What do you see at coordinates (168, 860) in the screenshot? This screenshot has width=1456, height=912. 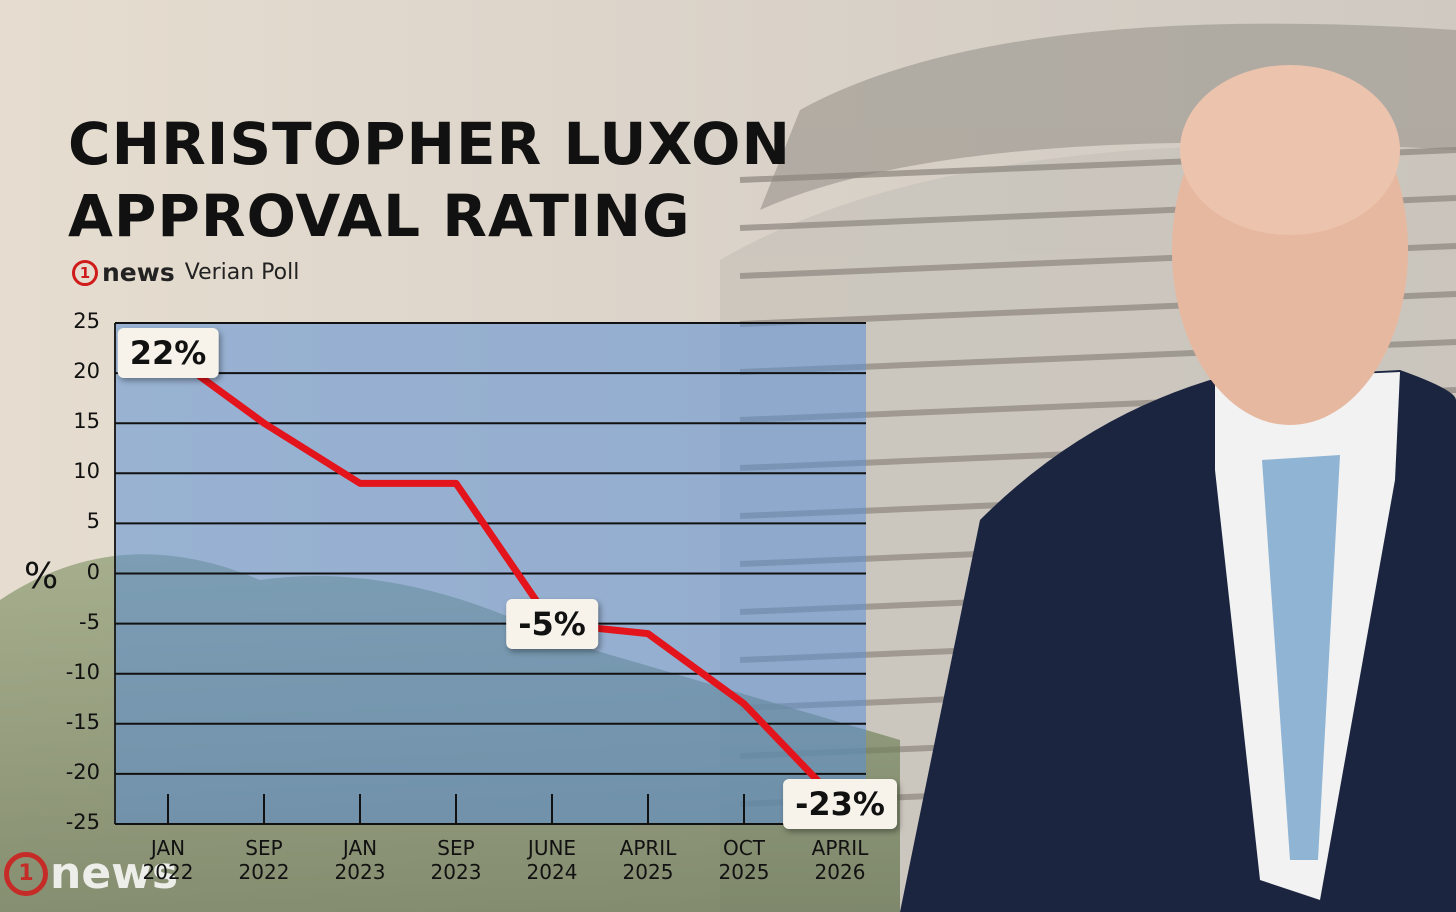 I see `x-tick-label: JAN 2022` at bounding box center [168, 860].